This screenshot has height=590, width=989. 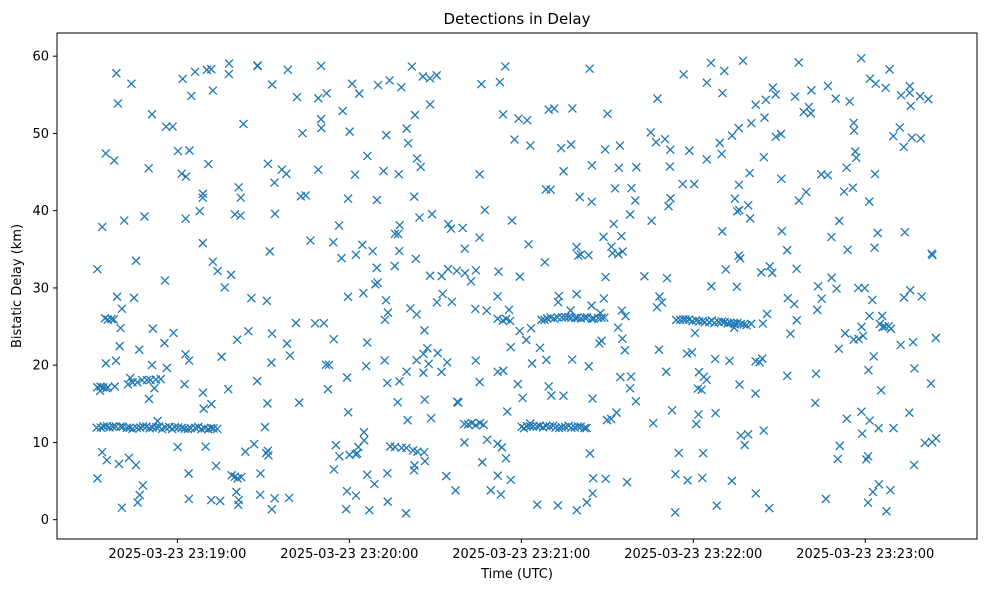 I want to click on x-axis-title: Time (UTC), so click(x=516, y=574).